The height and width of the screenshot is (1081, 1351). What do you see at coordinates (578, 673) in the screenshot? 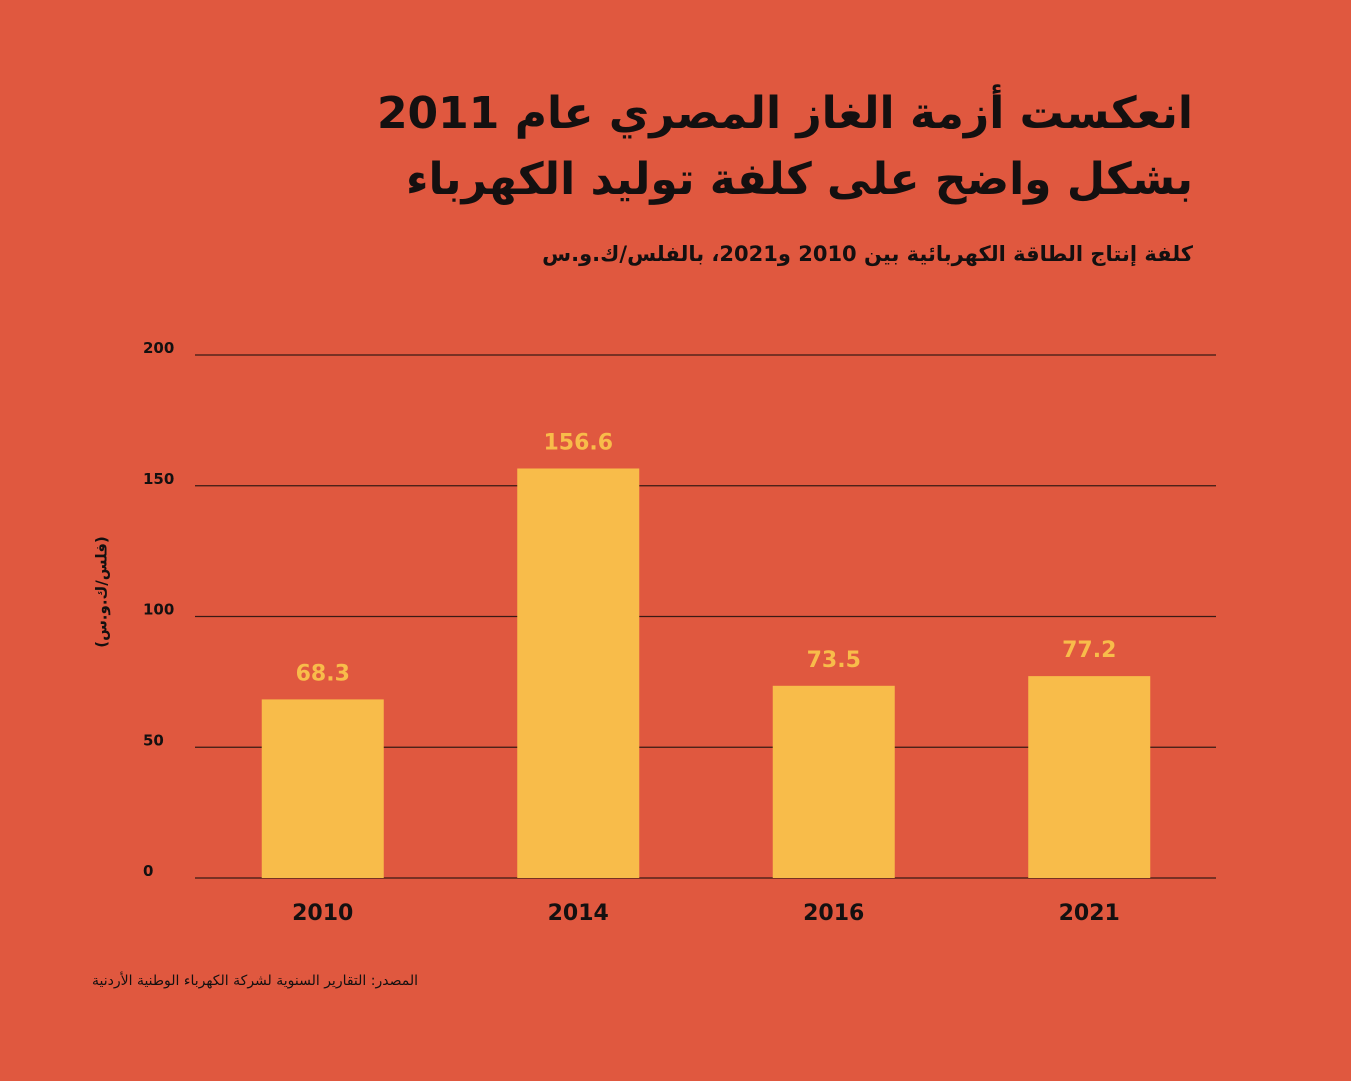
I see `bar-2014` at bounding box center [578, 673].